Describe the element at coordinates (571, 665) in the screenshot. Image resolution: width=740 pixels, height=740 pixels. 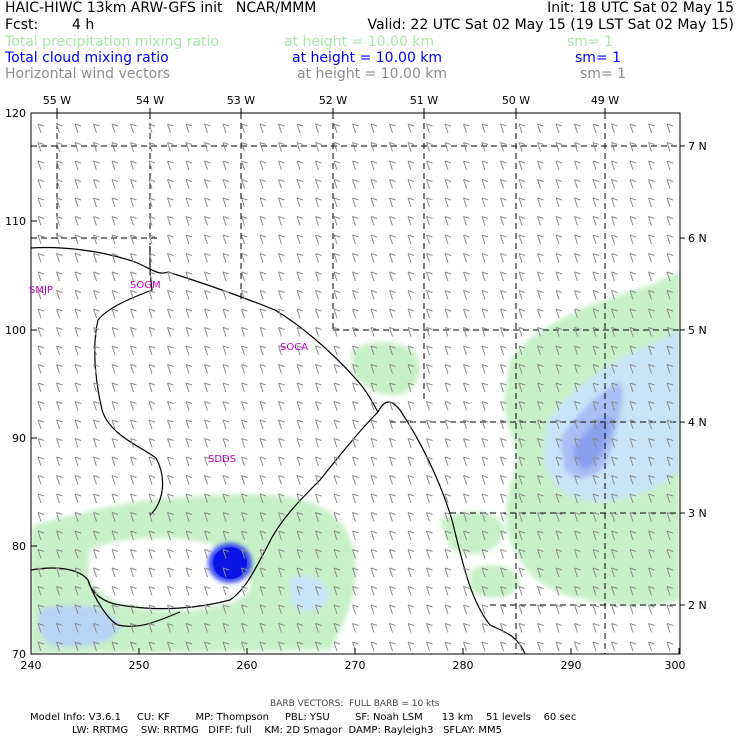
I see `x-tick-label: 290` at that location.